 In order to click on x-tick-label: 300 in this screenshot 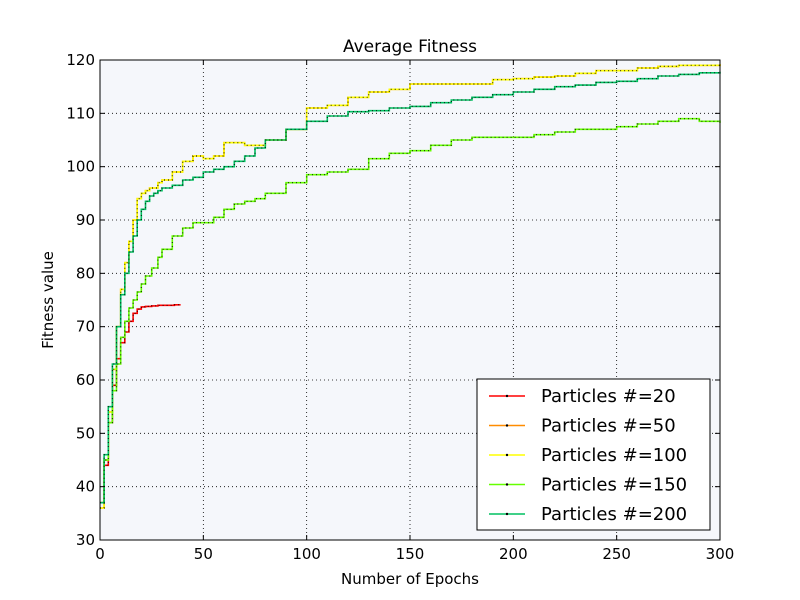, I will do `click(720, 554)`.